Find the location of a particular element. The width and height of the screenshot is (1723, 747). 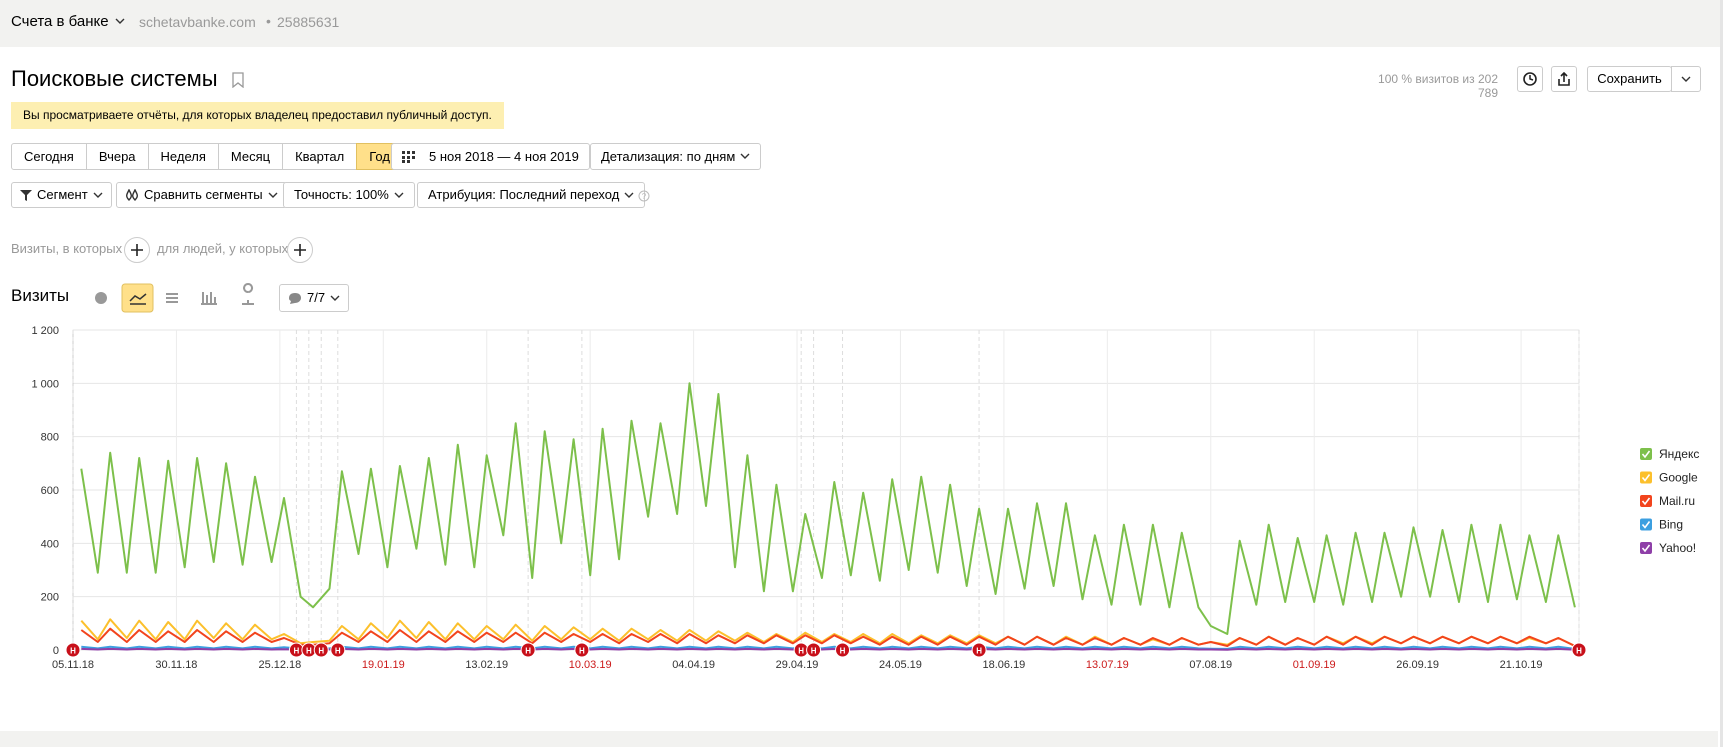

attribution-button: Атрибуция: Последний переход is located at coordinates (531, 195).